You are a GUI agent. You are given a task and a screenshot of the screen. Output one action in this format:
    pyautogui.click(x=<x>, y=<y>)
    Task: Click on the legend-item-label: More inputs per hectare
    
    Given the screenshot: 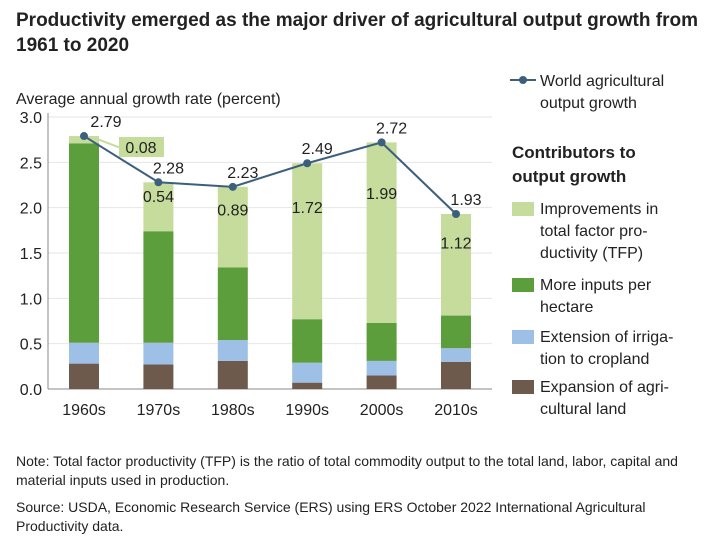 What is the action you would take?
    pyautogui.click(x=596, y=296)
    